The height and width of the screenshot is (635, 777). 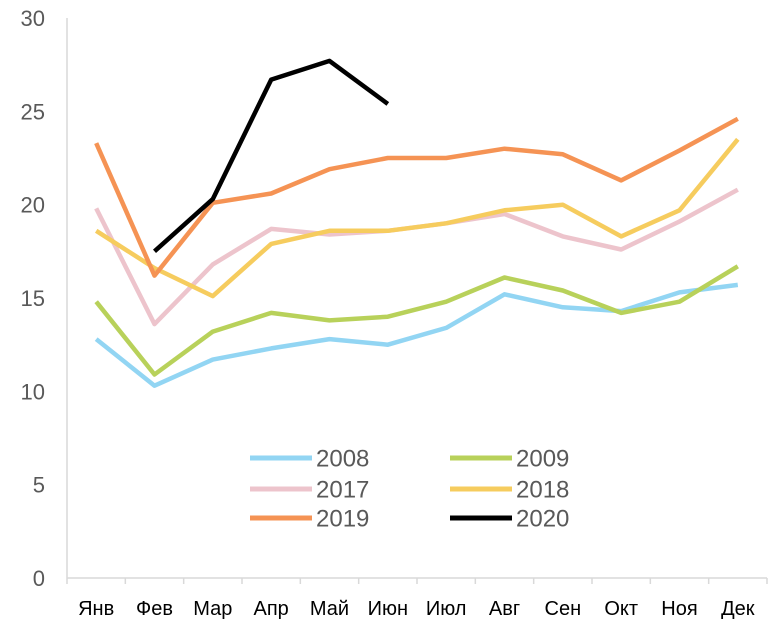 What do you see at coordinates (342, 490) in the screenshot?
I see `legend-label: 2017` at bounding box center [342, 490].